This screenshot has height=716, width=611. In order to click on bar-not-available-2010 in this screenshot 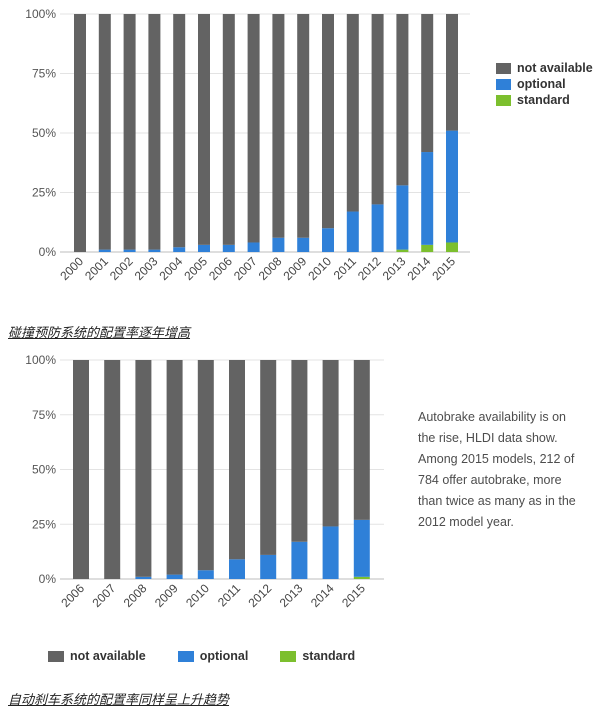, I will do `click(328, 121)`.